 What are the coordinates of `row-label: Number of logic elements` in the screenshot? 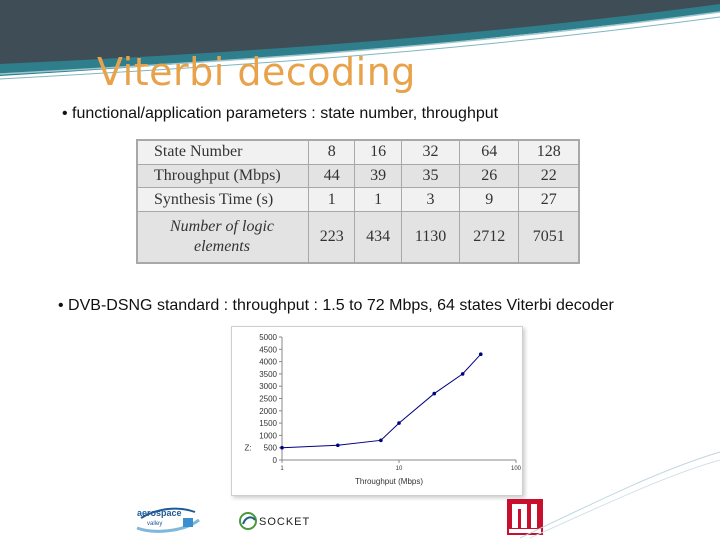 It's located at (222, 237).